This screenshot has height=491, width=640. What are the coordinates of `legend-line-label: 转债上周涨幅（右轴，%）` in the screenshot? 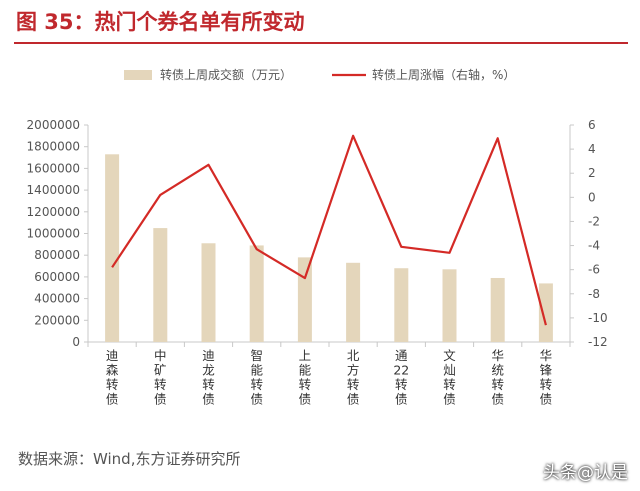 It's located at (443, 74).